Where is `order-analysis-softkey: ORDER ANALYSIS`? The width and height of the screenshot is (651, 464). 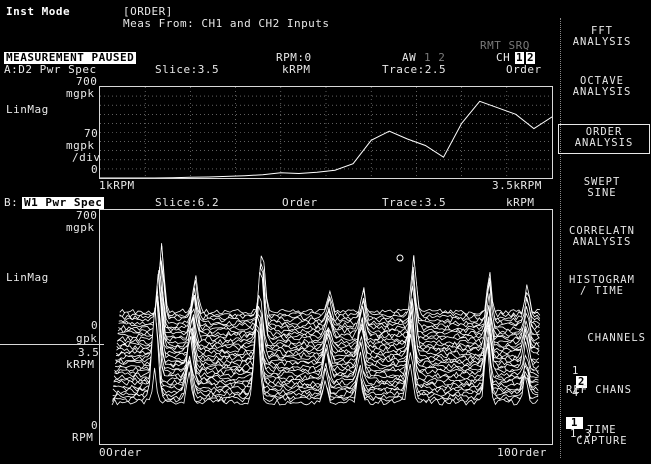 order-analysis-softkey: ORDER ANALYSIS is located at coordinates (604, 139).